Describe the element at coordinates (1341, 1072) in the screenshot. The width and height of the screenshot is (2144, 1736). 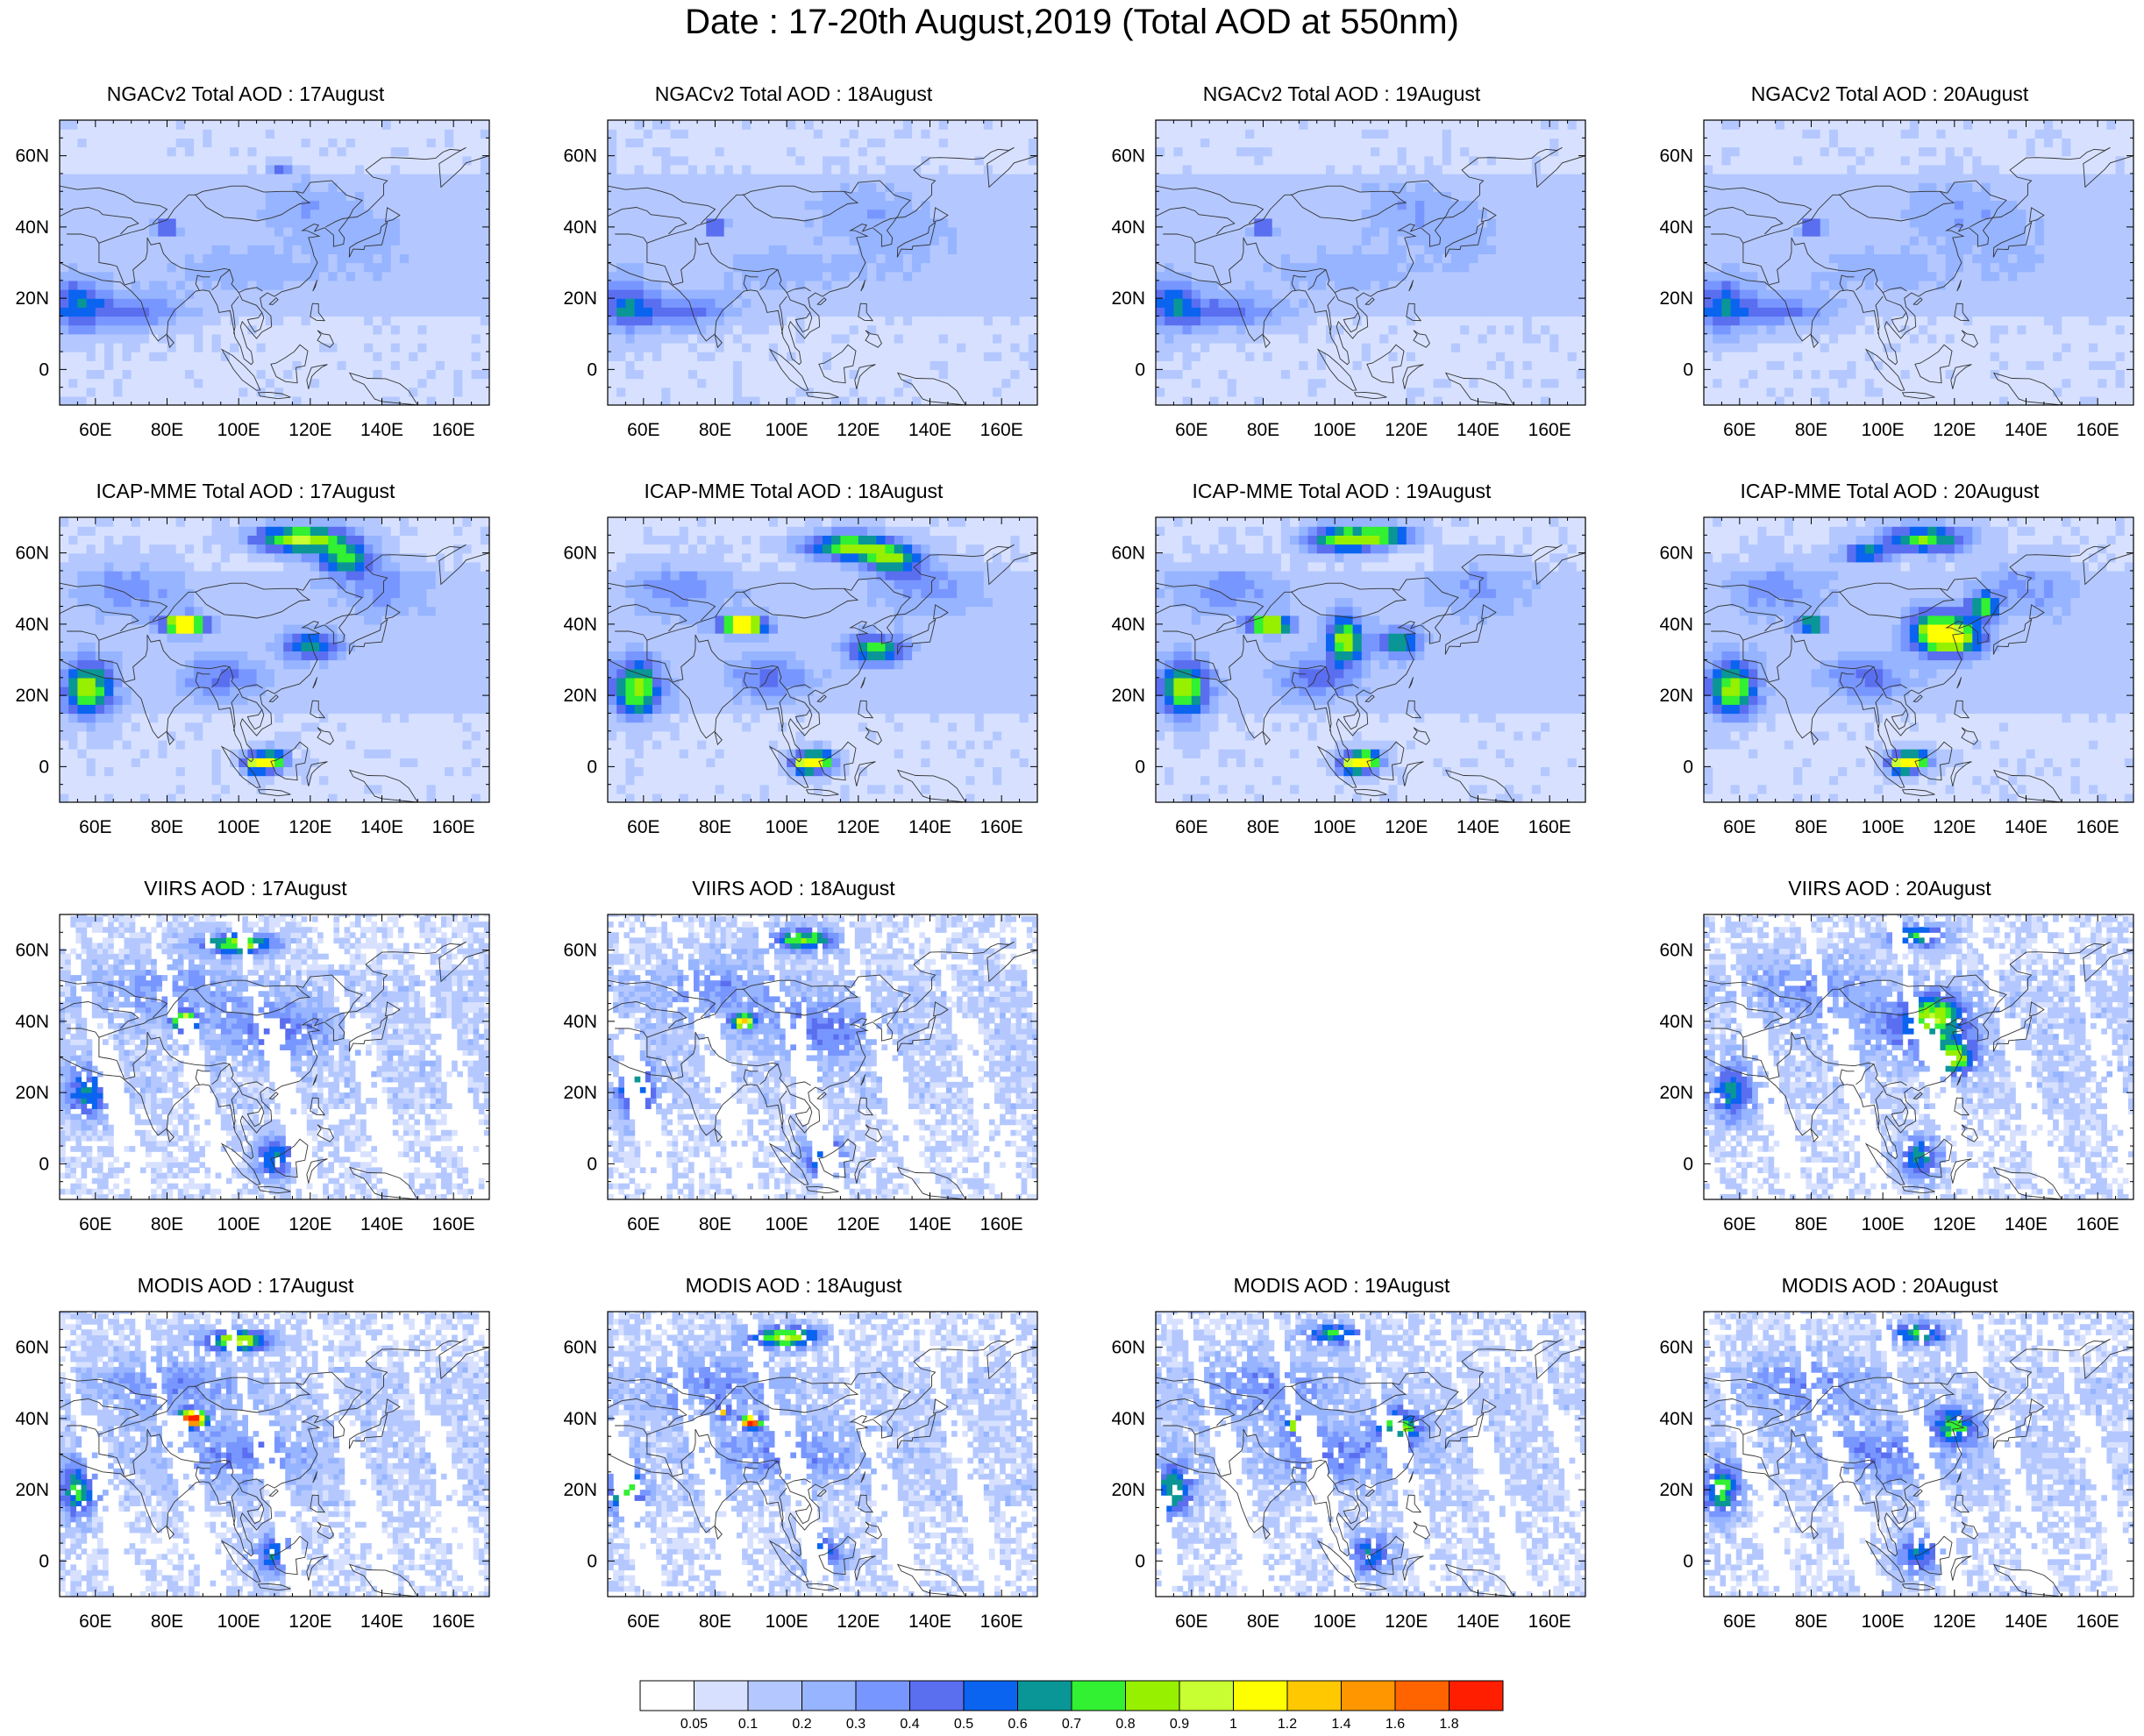
I see `empty-panel` at that location.